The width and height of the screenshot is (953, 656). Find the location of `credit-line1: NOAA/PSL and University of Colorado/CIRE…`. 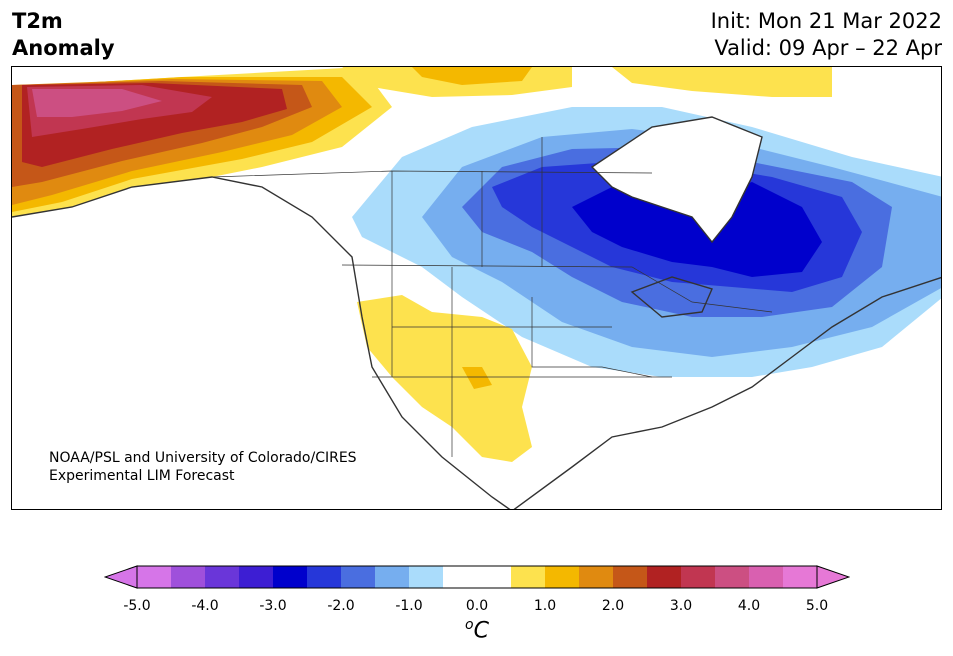

credit-line1: NOAA/PSL and University of Colorado/CIRE… is located at coordinates (203, 458).